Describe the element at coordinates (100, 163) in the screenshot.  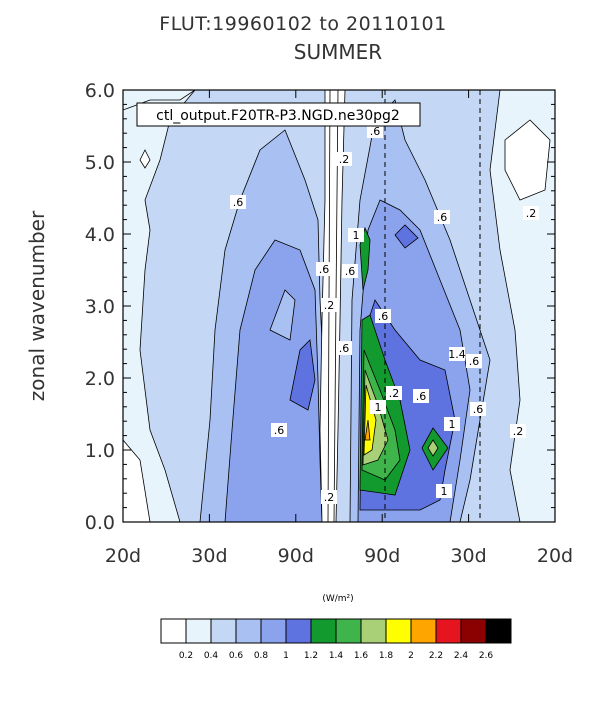
I see `y-tick-label: 5.0` at that location.